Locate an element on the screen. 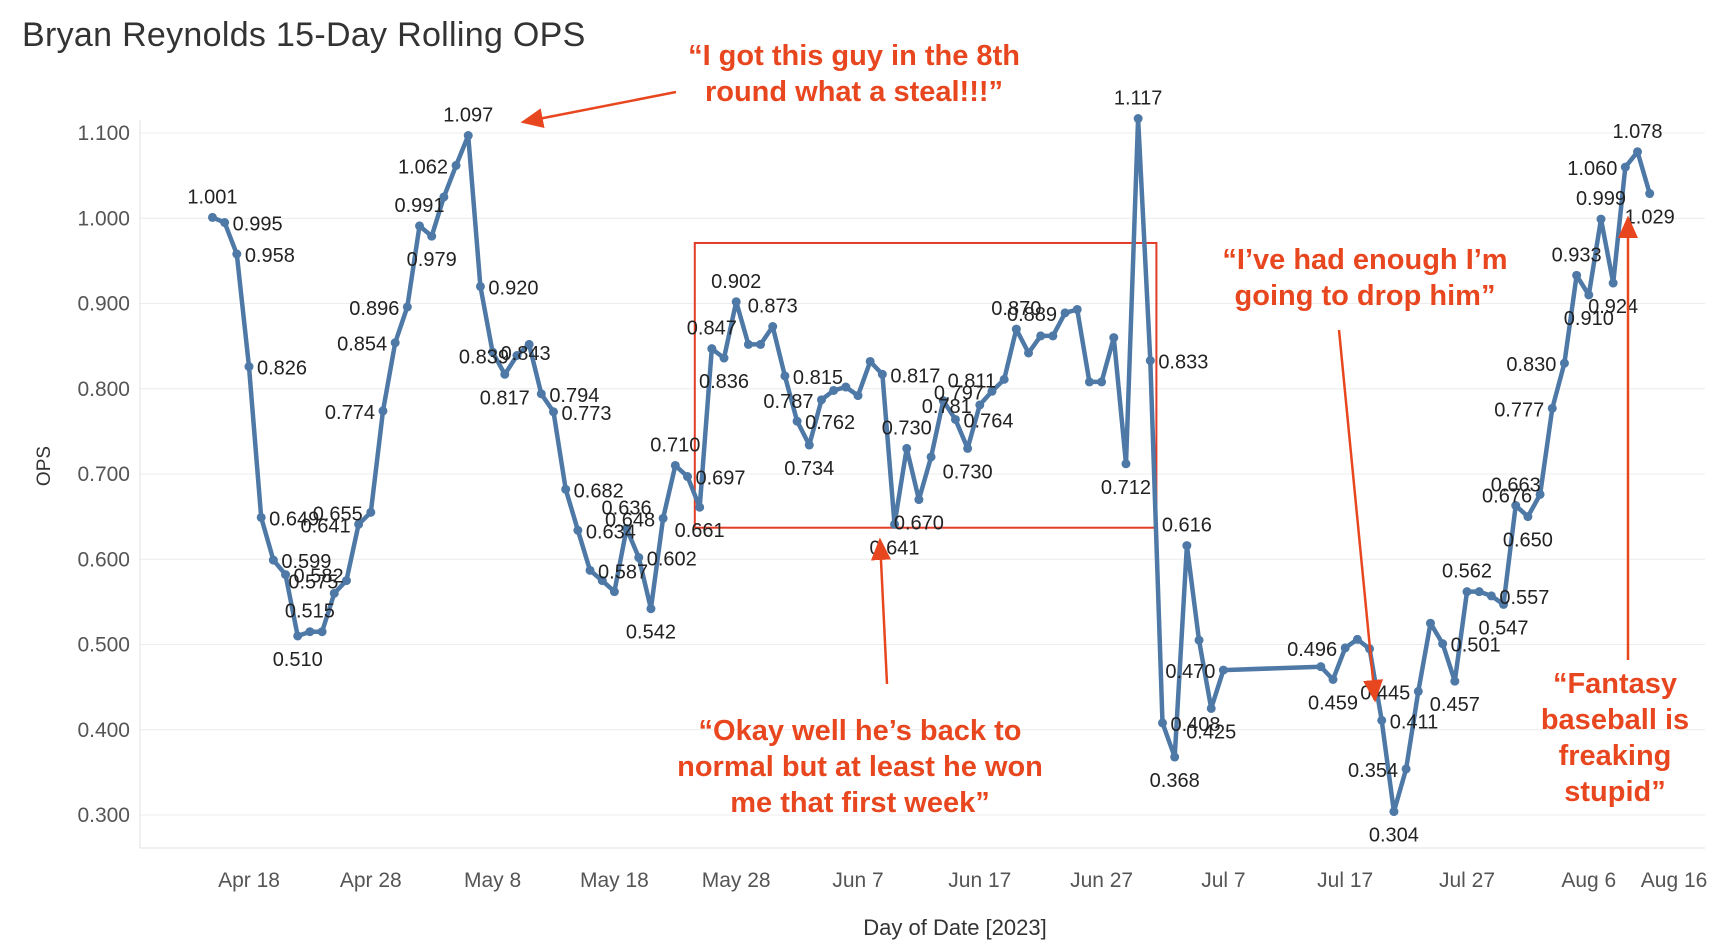  data-label: 0.773 is located at coordinates (587, 414).